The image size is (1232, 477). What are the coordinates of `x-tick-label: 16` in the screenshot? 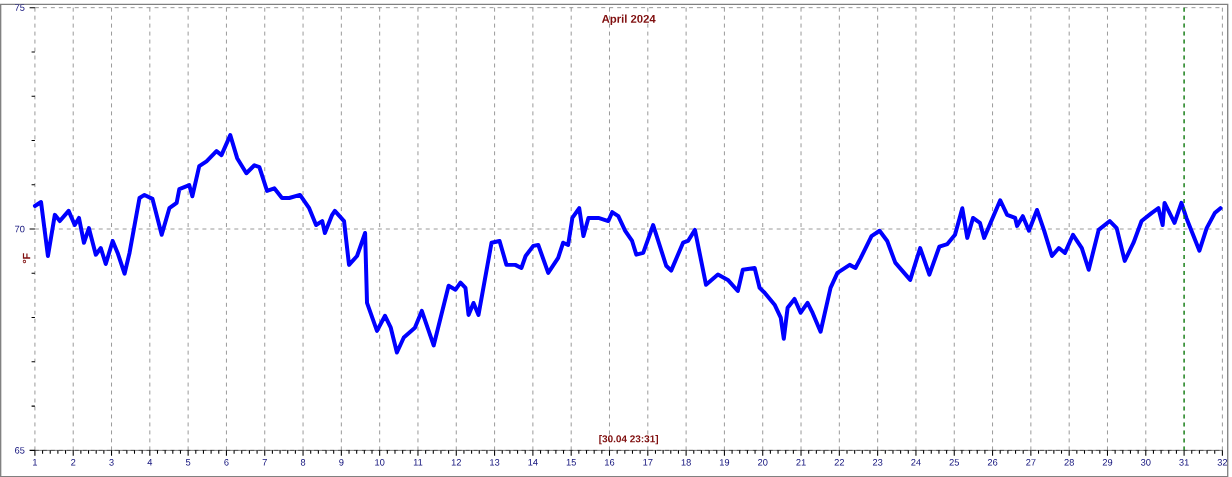 It's located at (610, 462).